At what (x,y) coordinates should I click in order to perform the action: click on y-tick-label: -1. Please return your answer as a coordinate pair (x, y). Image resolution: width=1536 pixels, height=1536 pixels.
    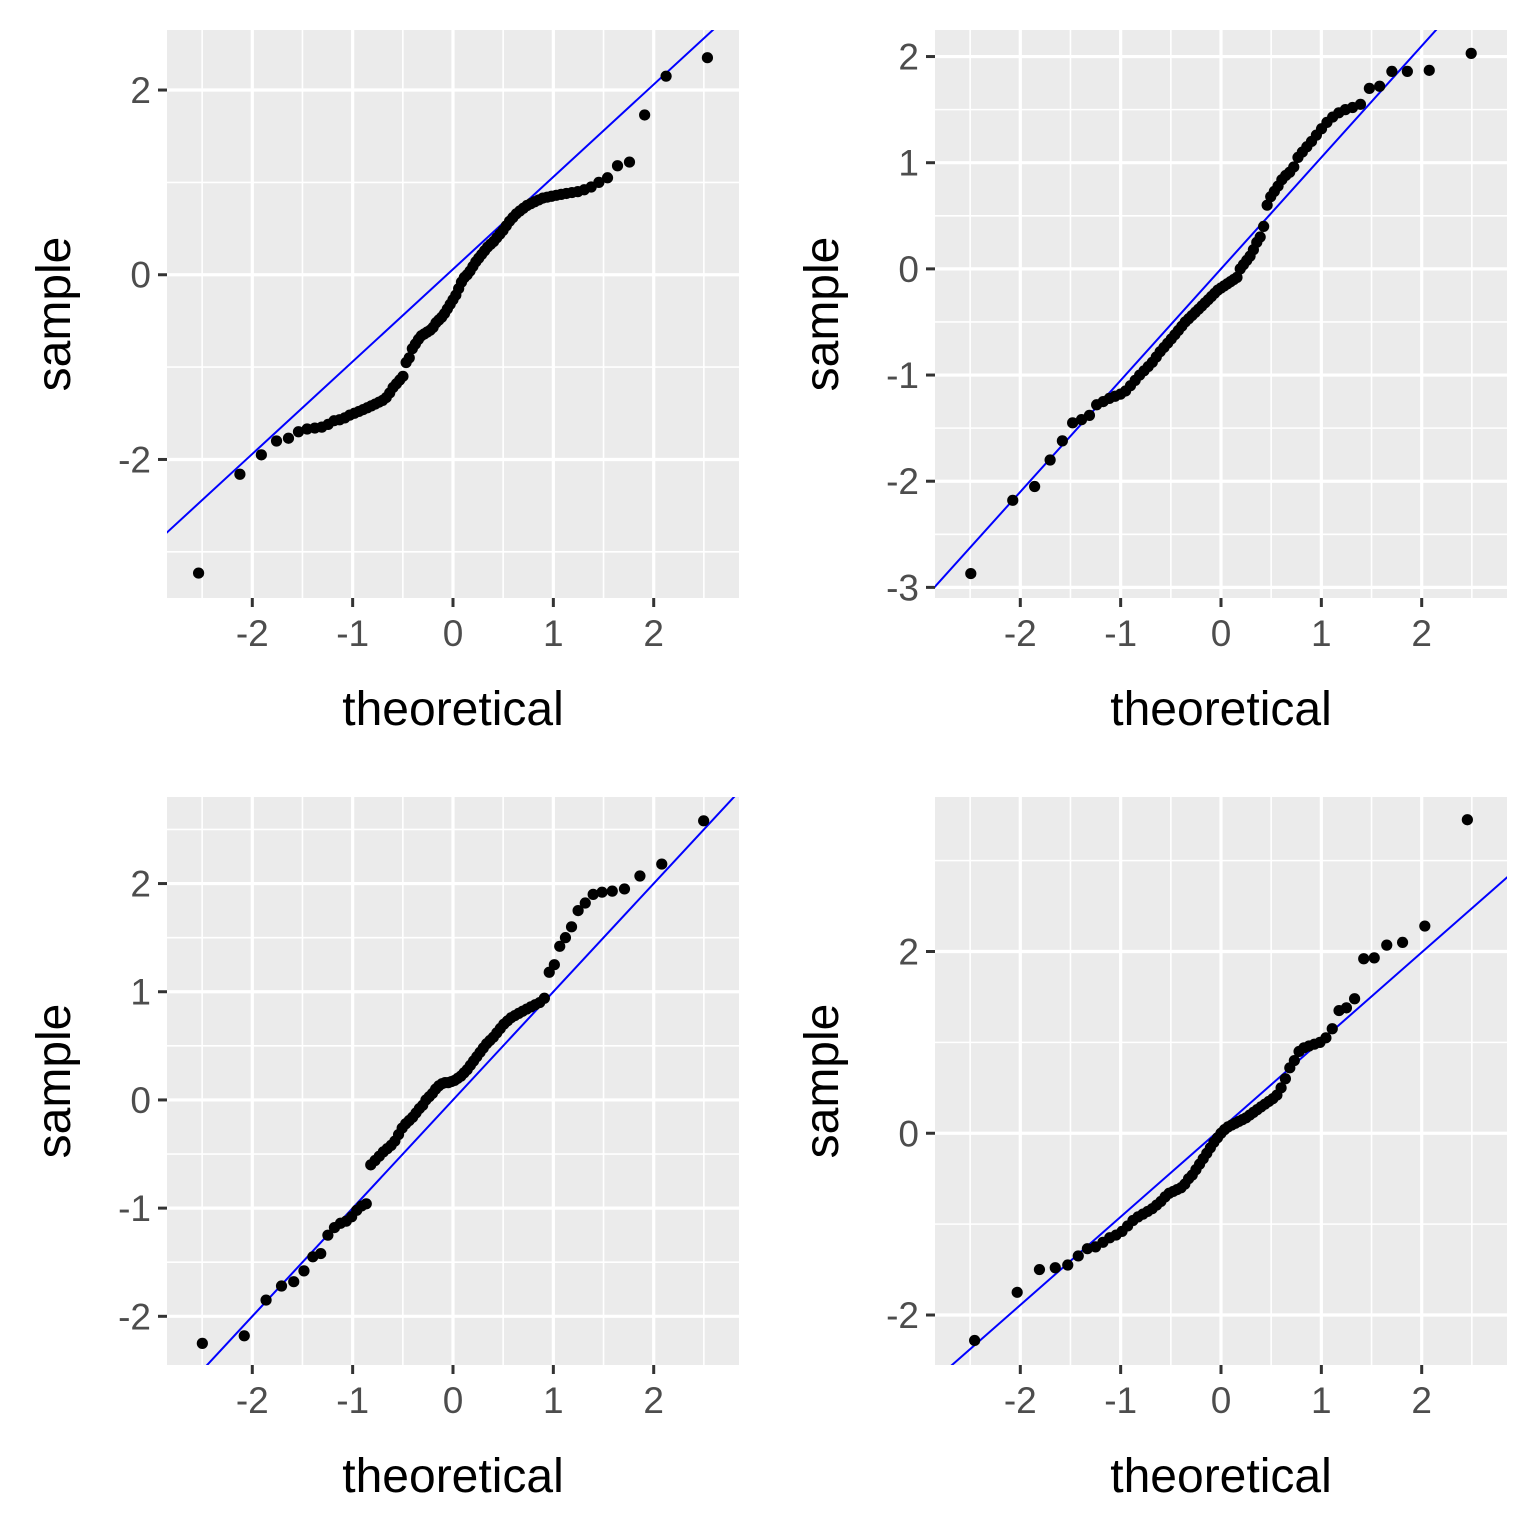
    Looking at the image, I should click on (902, 375).